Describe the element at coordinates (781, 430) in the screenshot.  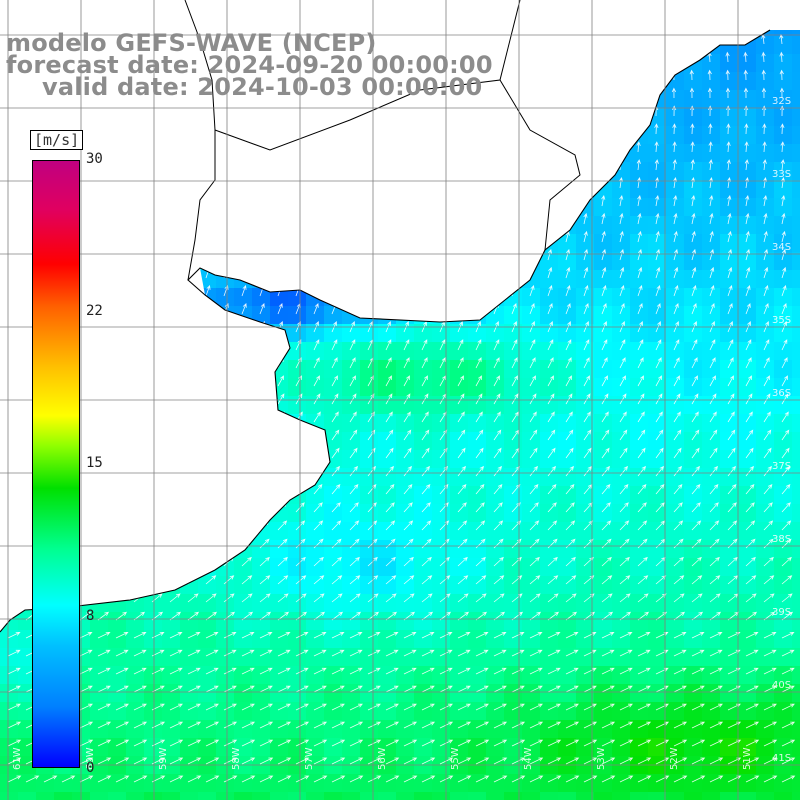
I see `latitude-labels: 32S 33S 34S 35S 36S 37S 38S 39S 40S 41S` at that location.